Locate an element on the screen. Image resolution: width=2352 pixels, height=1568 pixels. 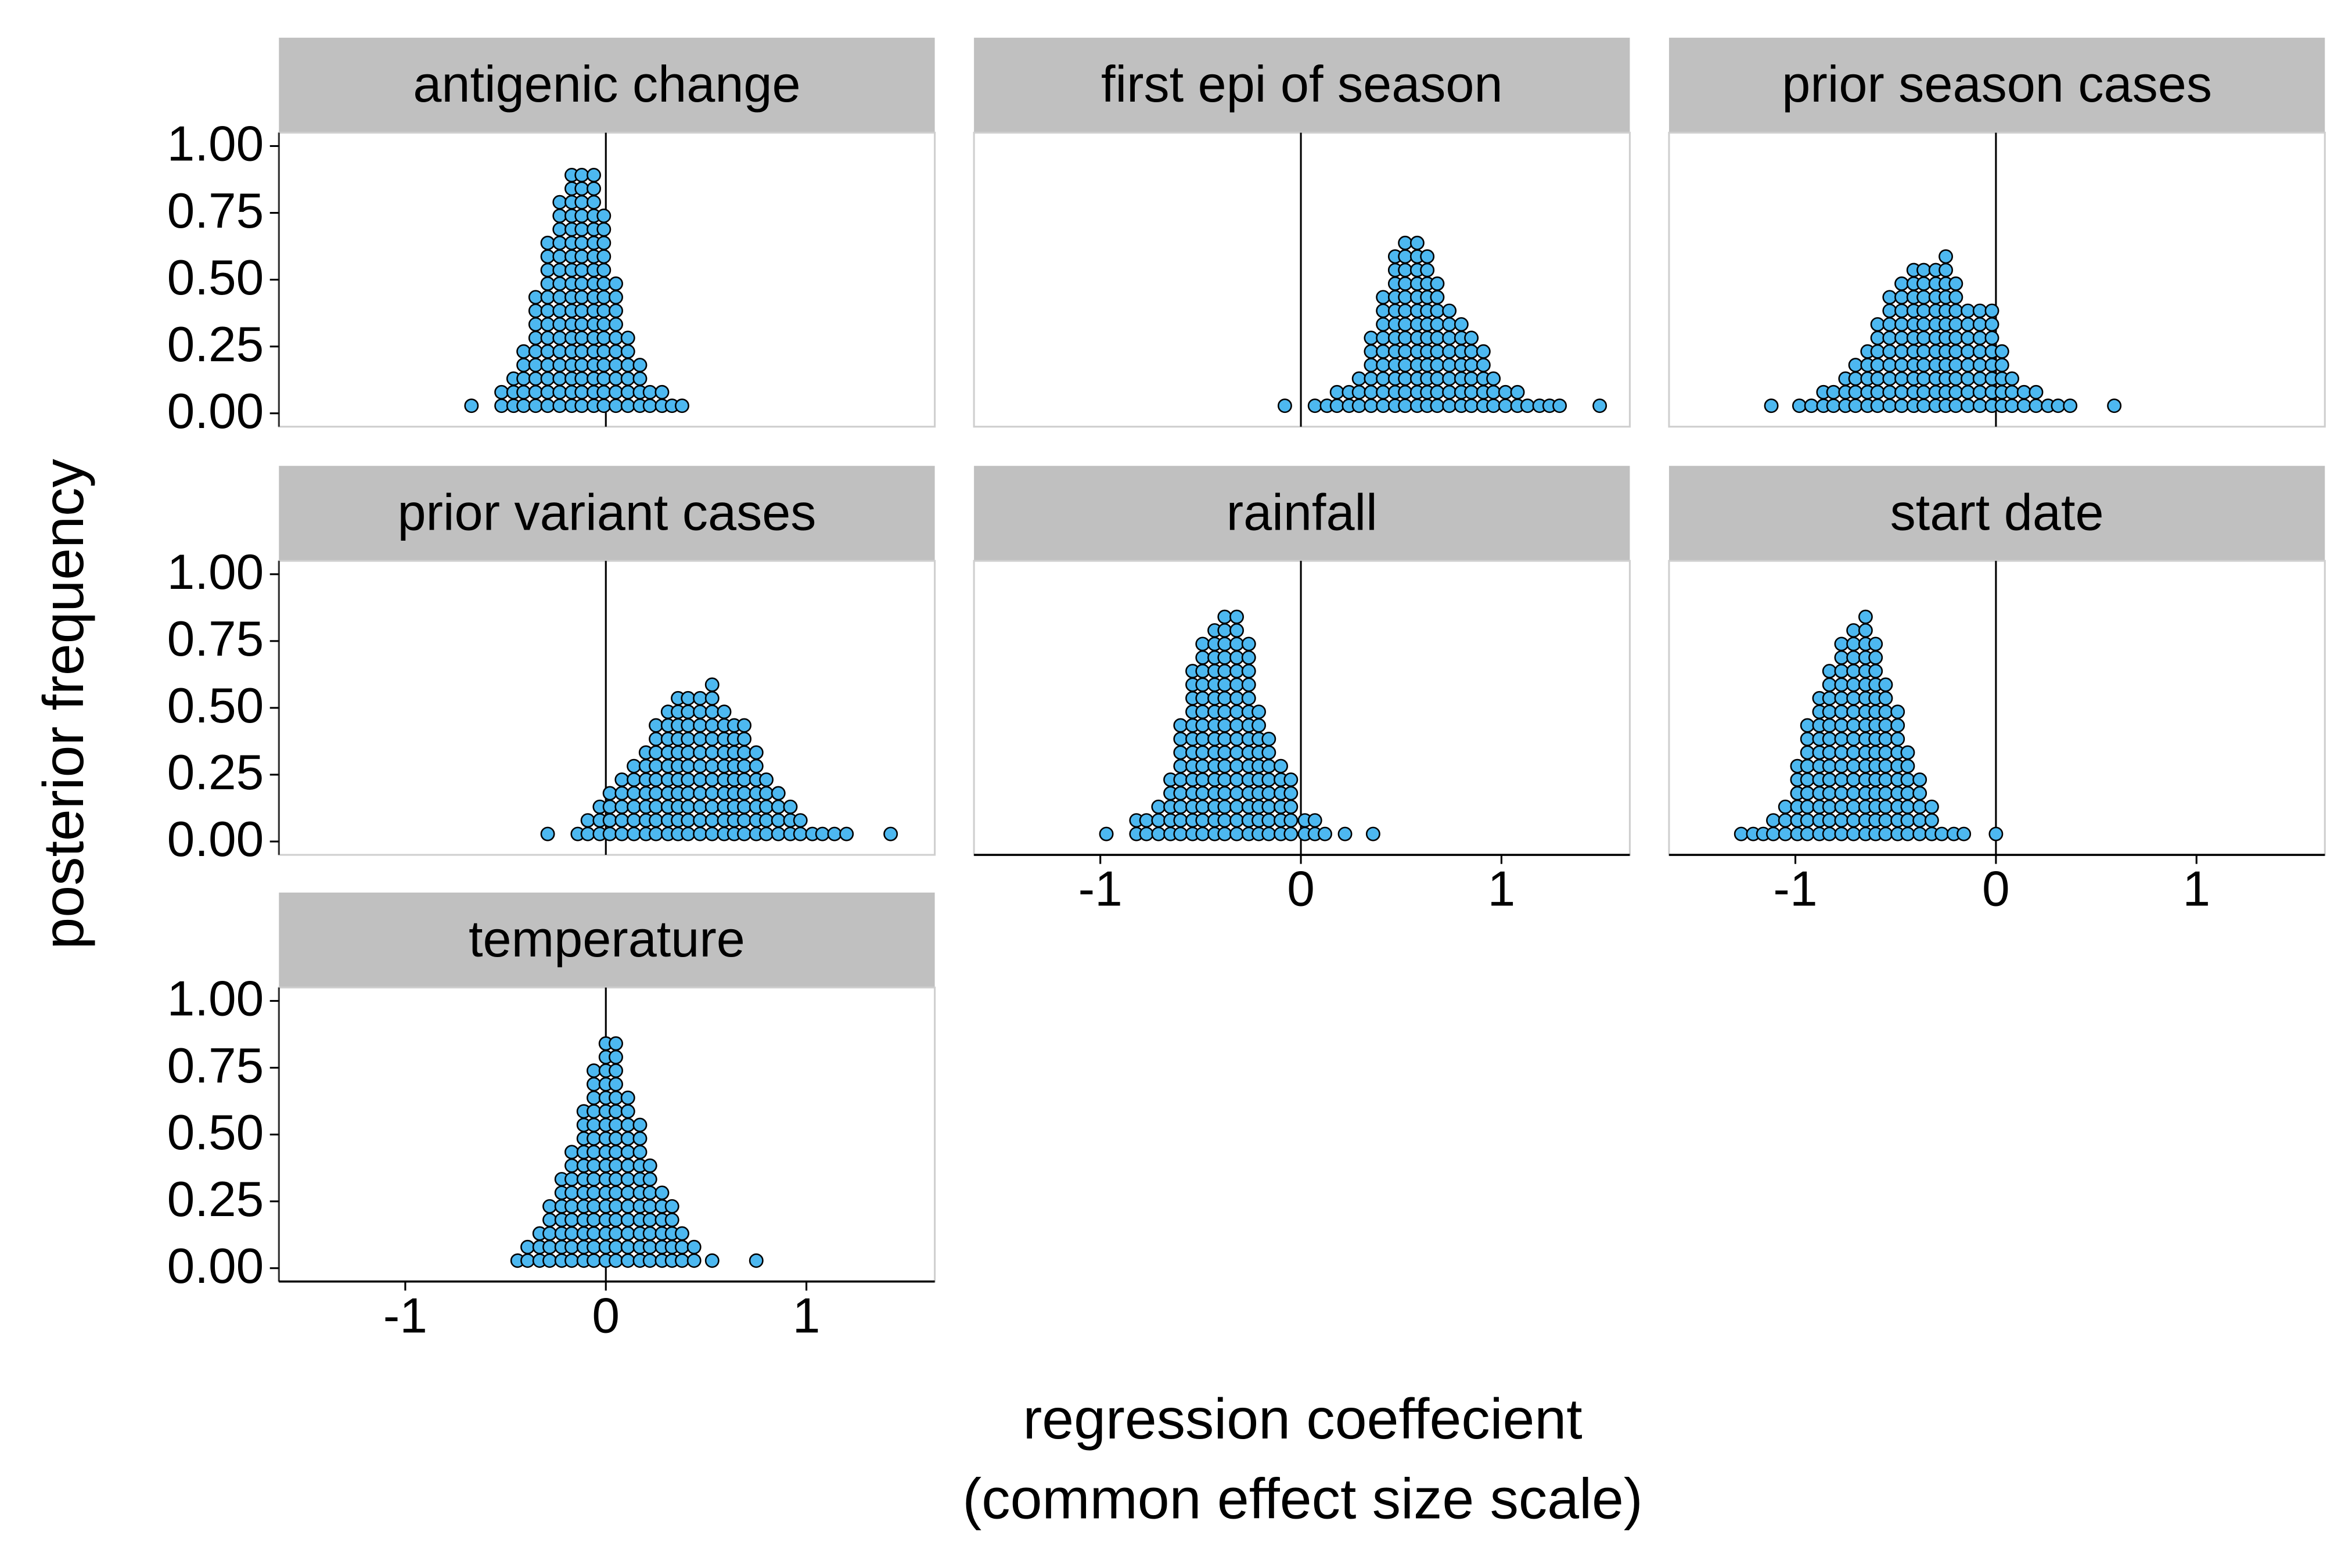
strip is located at coordinates (1996, 85).